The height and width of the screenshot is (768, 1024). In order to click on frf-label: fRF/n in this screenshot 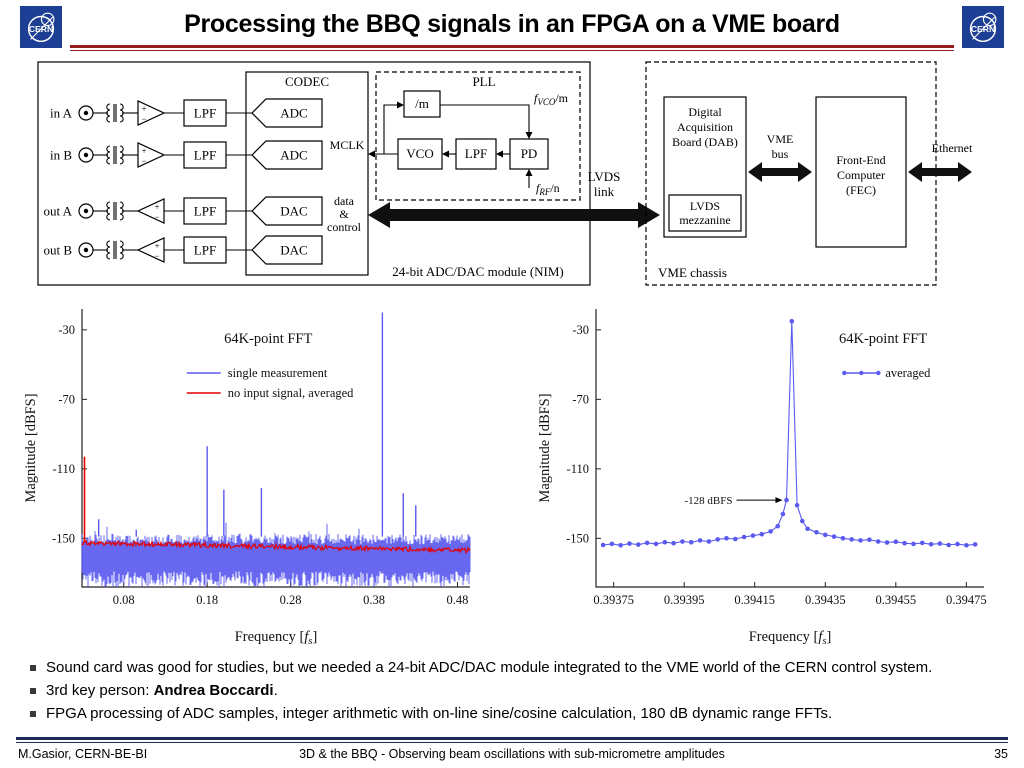, I will do `click(548, 189)`.